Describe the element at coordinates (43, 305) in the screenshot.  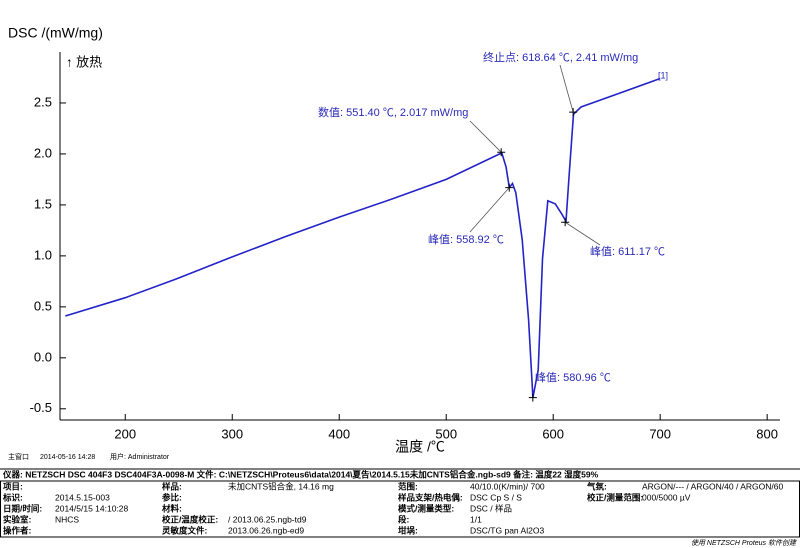
I see `y-tick-label: 0.5` at that location.